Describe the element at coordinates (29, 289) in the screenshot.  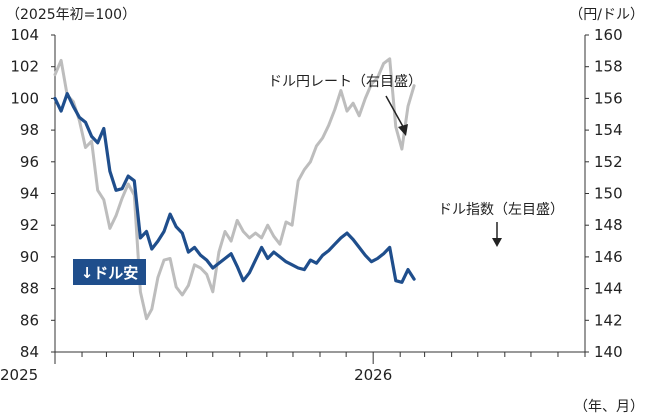
I see `left-tick-label: 88` at that location.